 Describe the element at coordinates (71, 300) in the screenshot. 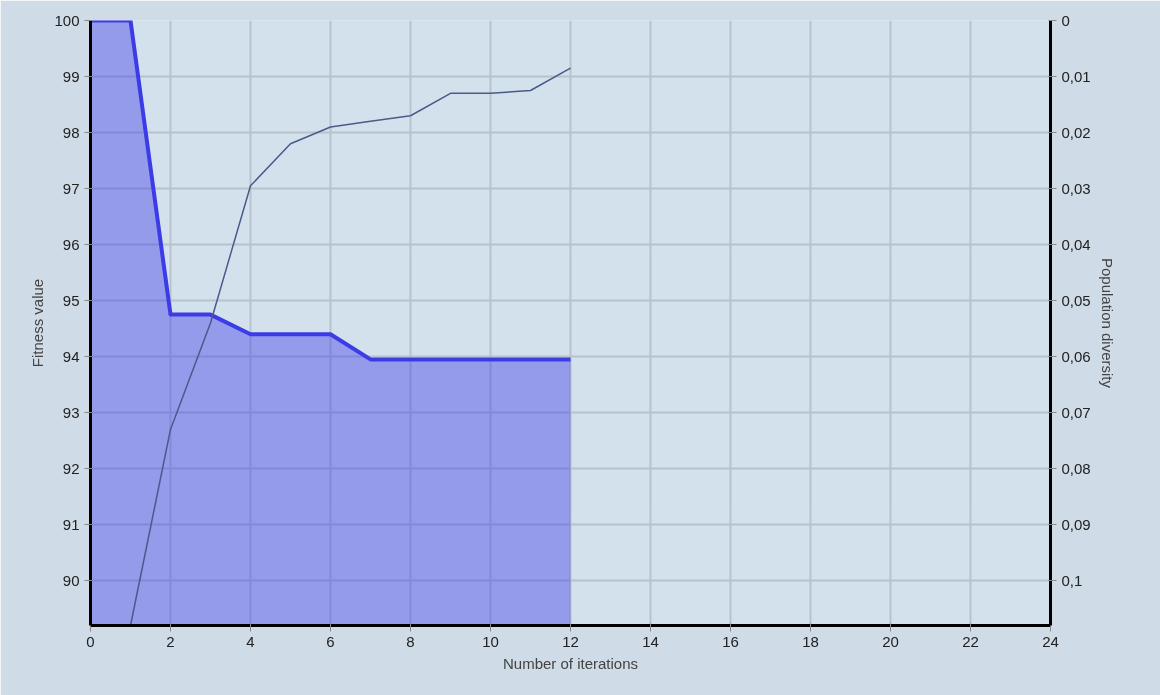

I see `y-tick-label: 95` at that location.